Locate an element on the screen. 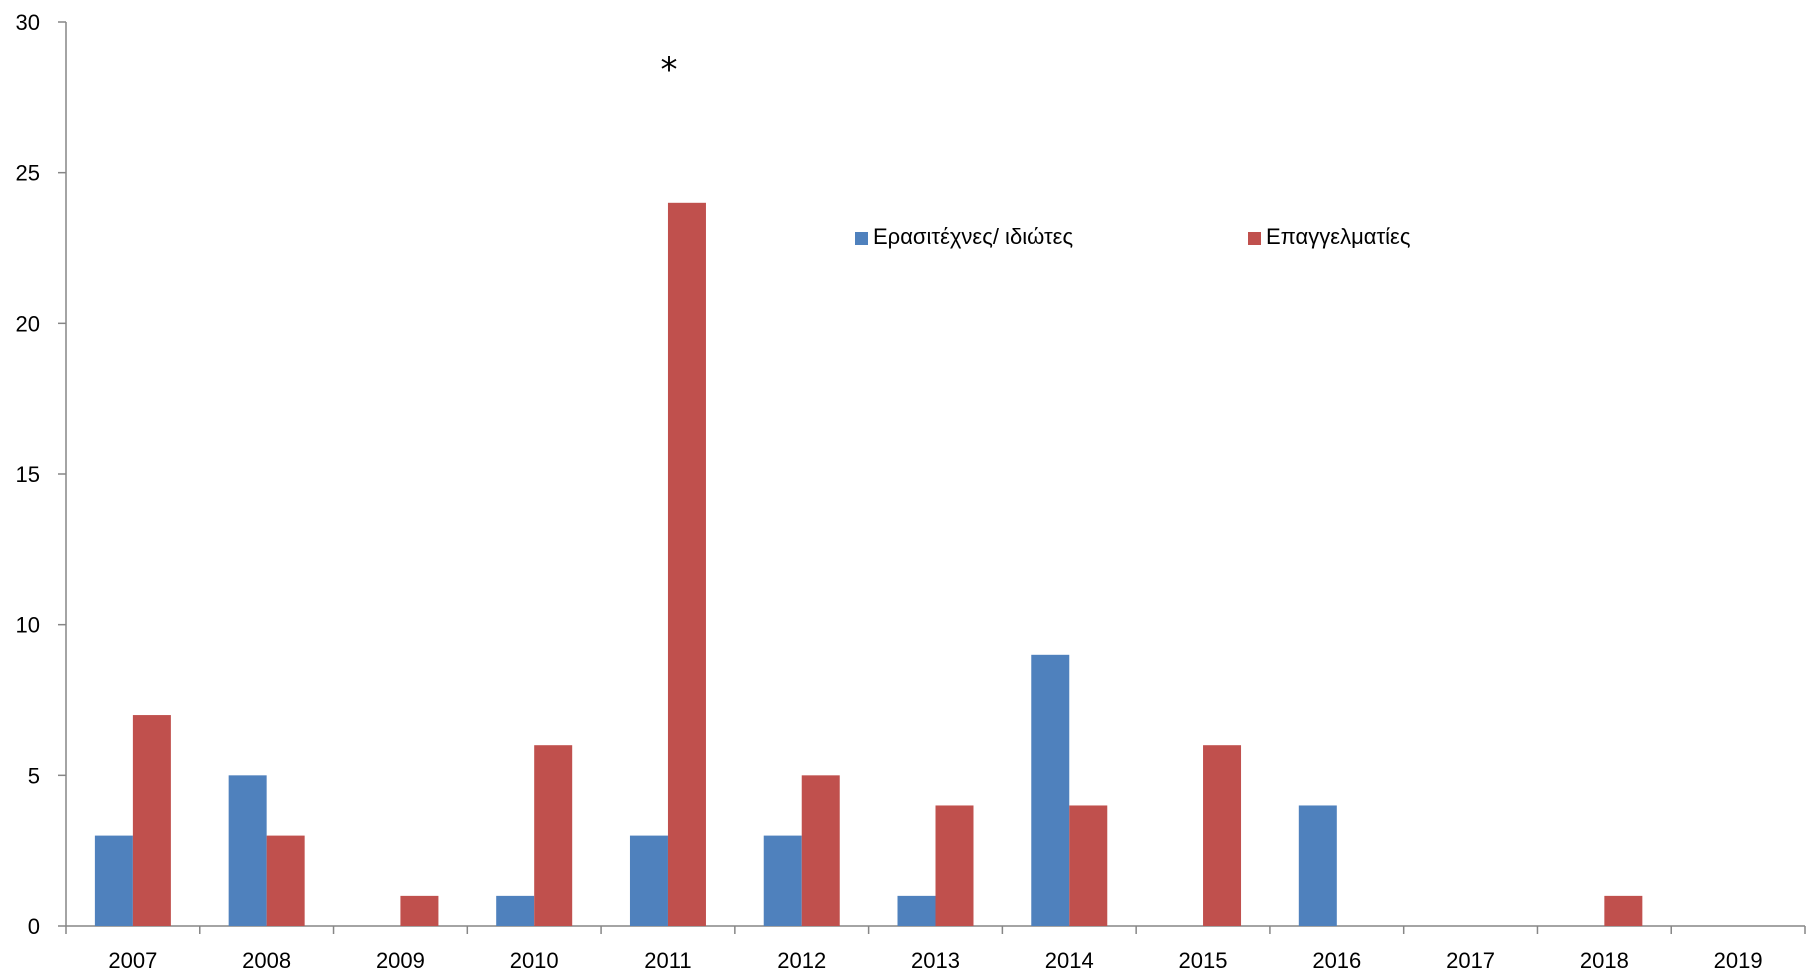 The image size is (1812, 976). bar-amateurs-2013 is located at coordinates (916, 910).